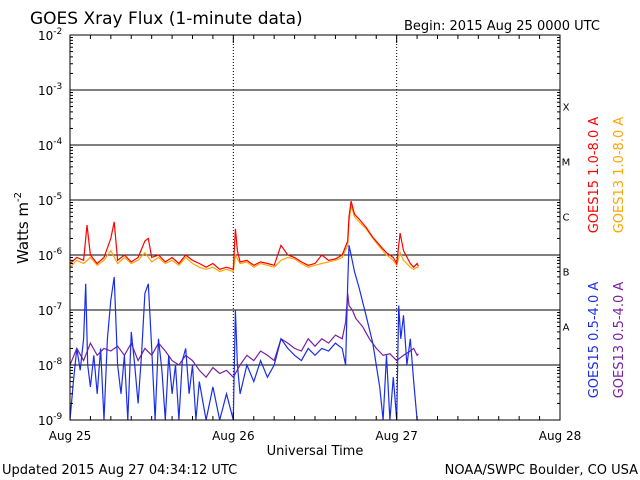 The width and height of the screenshot is (640, 480). What do you see at coordinates (57, 197) in the screenshot?
I see `y-tick-exponent-3: -5` at bounding box center [57, 197].